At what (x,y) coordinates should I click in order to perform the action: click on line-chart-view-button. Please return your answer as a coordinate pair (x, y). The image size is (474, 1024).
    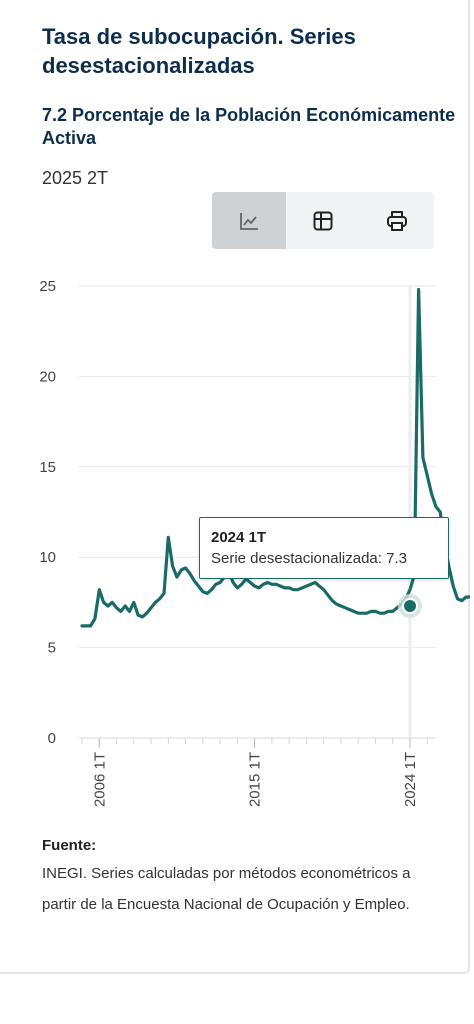
    Looking at the image, I should click on (249, 220).